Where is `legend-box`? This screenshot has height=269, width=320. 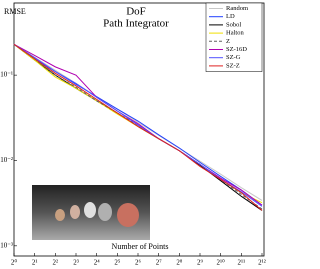 legend-box is located at coordinates (234, 37).